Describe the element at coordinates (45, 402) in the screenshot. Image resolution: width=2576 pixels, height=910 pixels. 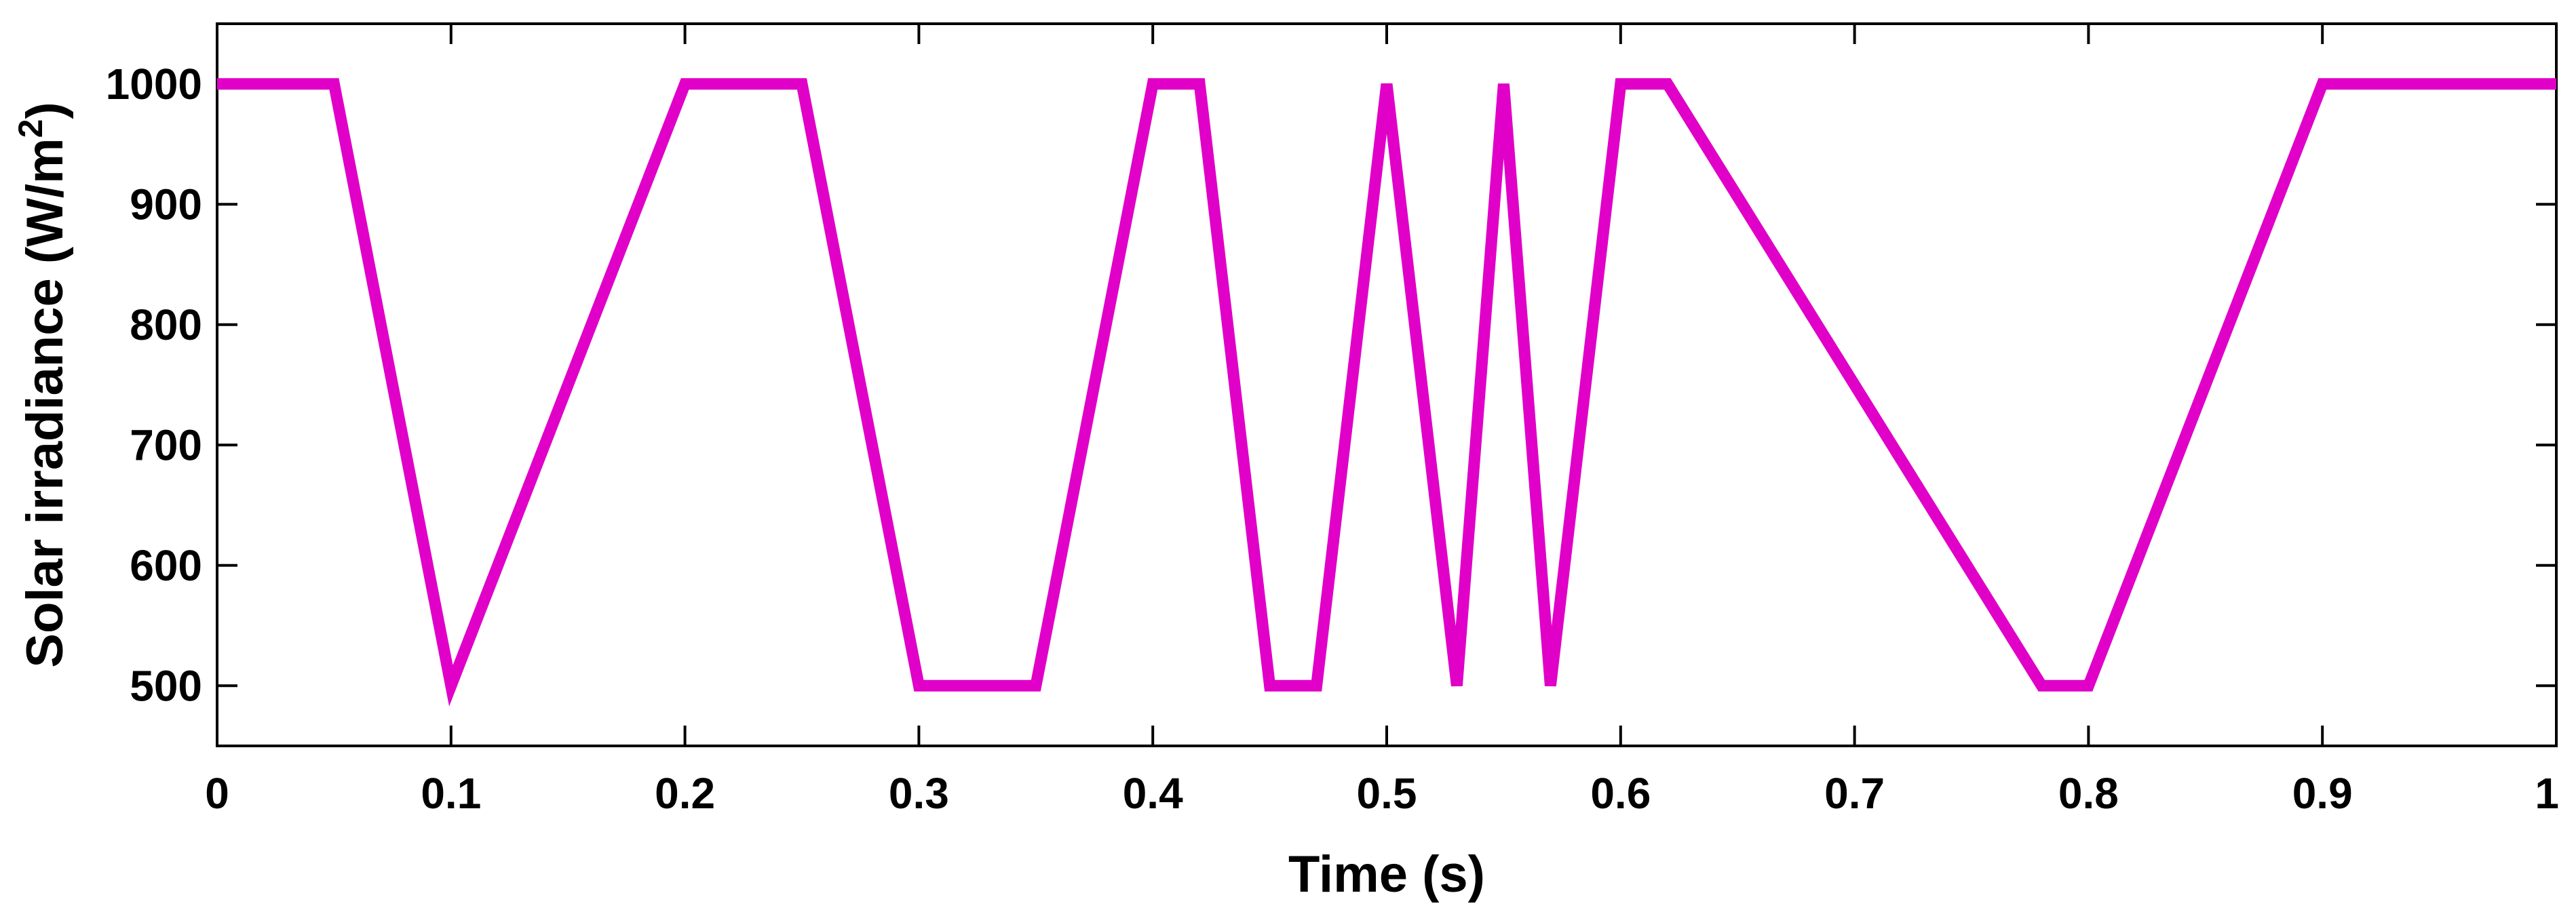
I see `y-axis-title-main: Solar irradiance (W/m` at that location.